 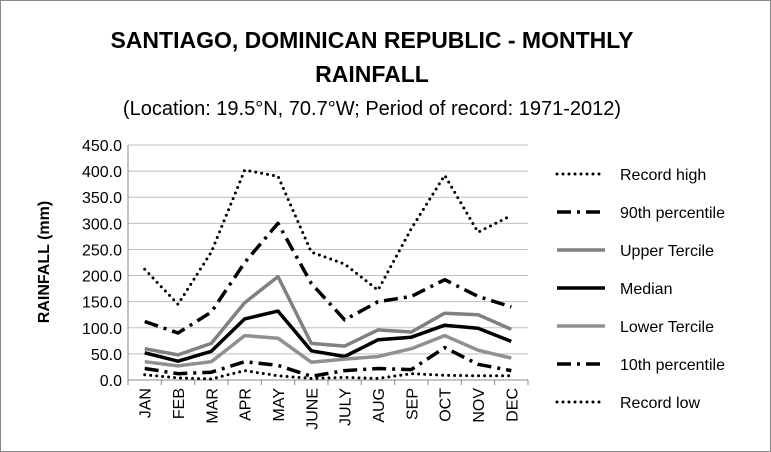 I want to click on x-tick-label: JUNE, so click(x=312, y=409).